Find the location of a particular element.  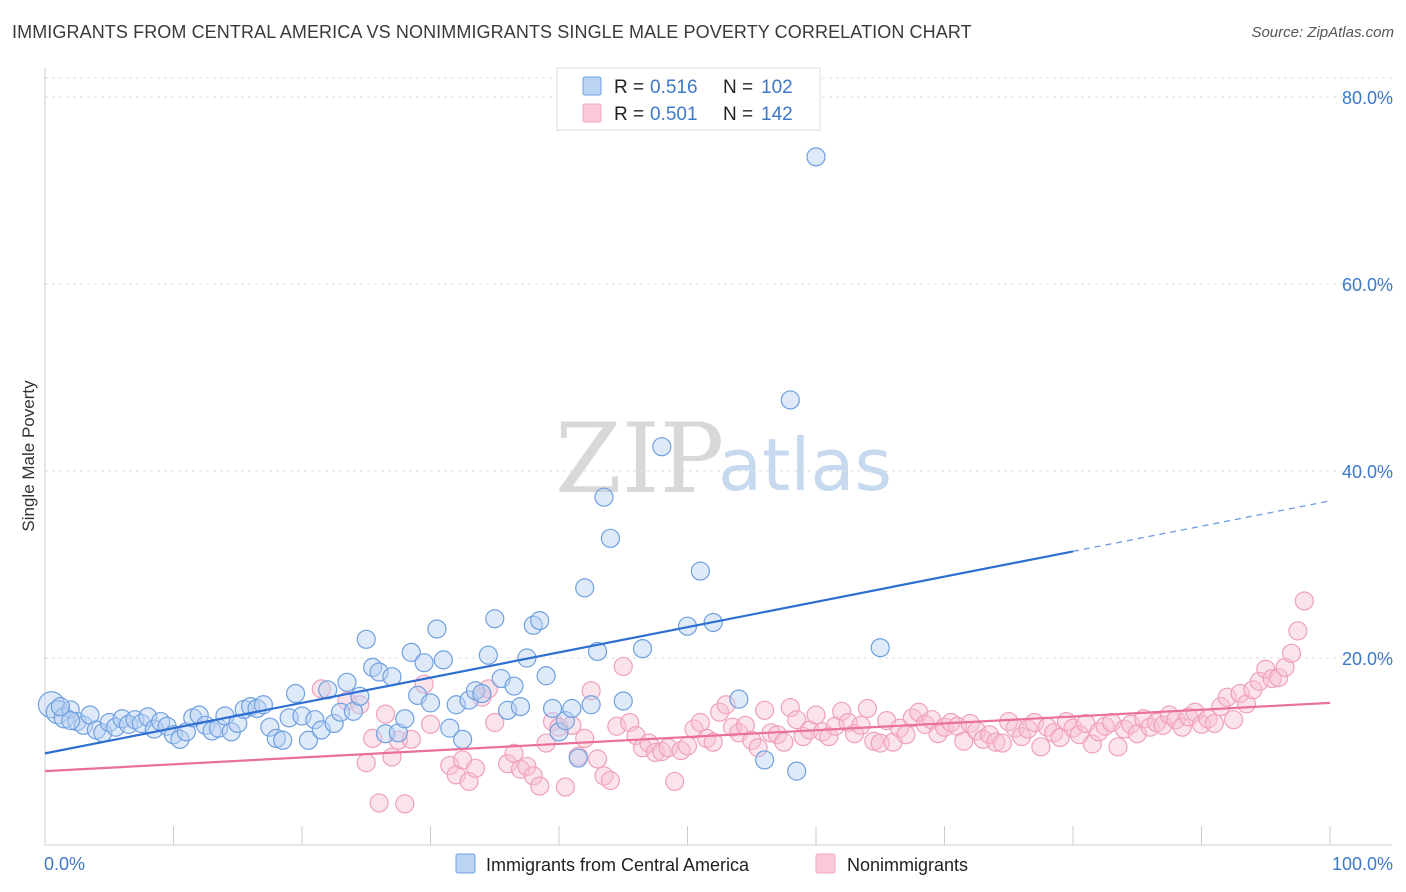

trend-line-immigrants-extension is located at coordinates (1201, 526).